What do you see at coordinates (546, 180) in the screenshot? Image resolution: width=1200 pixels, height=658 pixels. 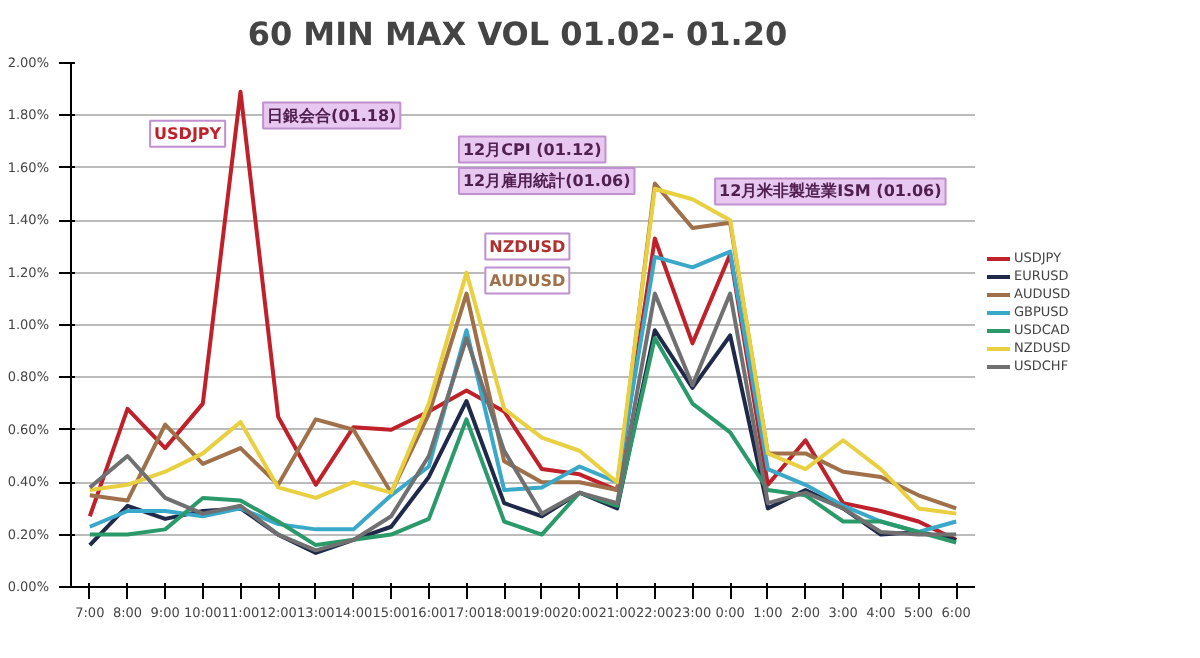 I see `annotation: 12月雇用統計(01.06)` at bounding box center [546, 180].